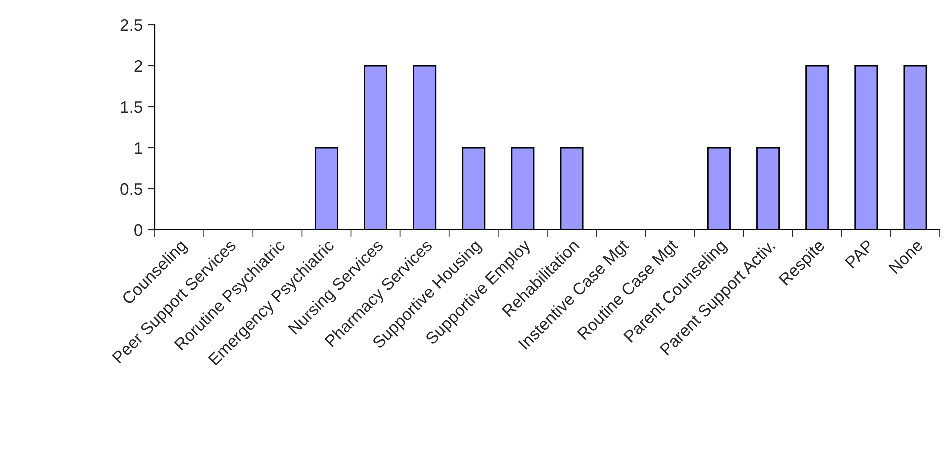 The height and width of the screenshot is (461, 952). What do you see at coordinates (131, 108) in the screenshot?
I see `y-tick-label: 1.5` at bounding box center [131, 108].